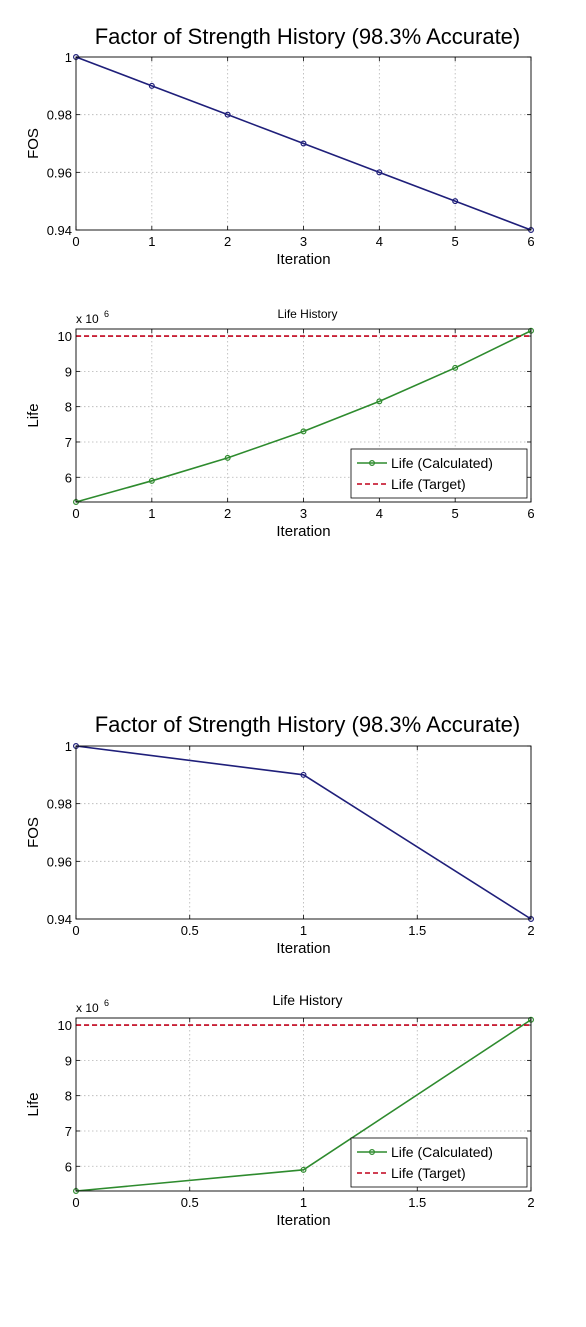 This screenshot has height=1327, width=586. I want to click on series-life-calculated, so click(303, 416).